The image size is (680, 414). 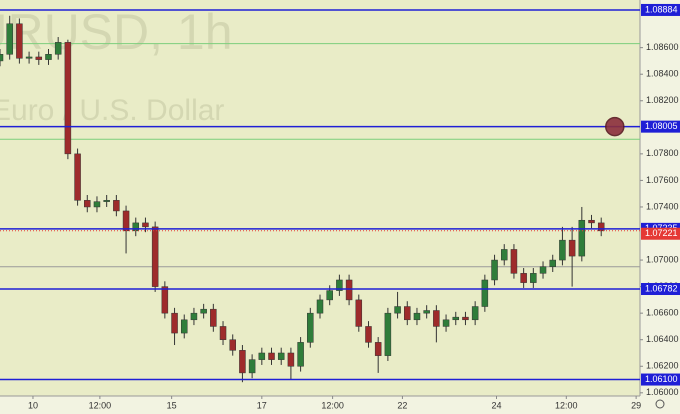 I want to click on x-tick-label: 29, so click(x=636, y=405).